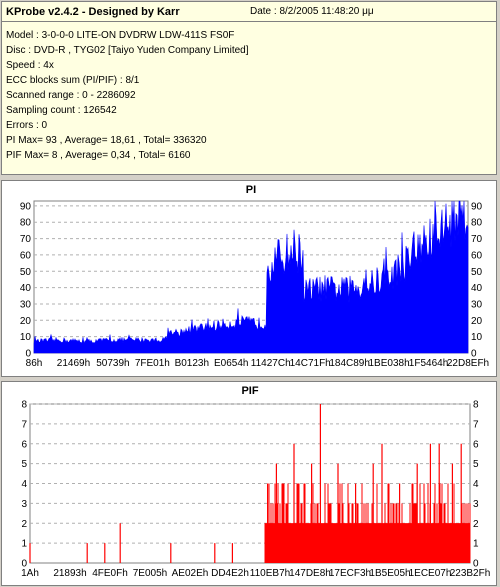  Describe the element at coordinates (26, 206) in the screenshot. I see `y-tick-label-left: 90` at that location.